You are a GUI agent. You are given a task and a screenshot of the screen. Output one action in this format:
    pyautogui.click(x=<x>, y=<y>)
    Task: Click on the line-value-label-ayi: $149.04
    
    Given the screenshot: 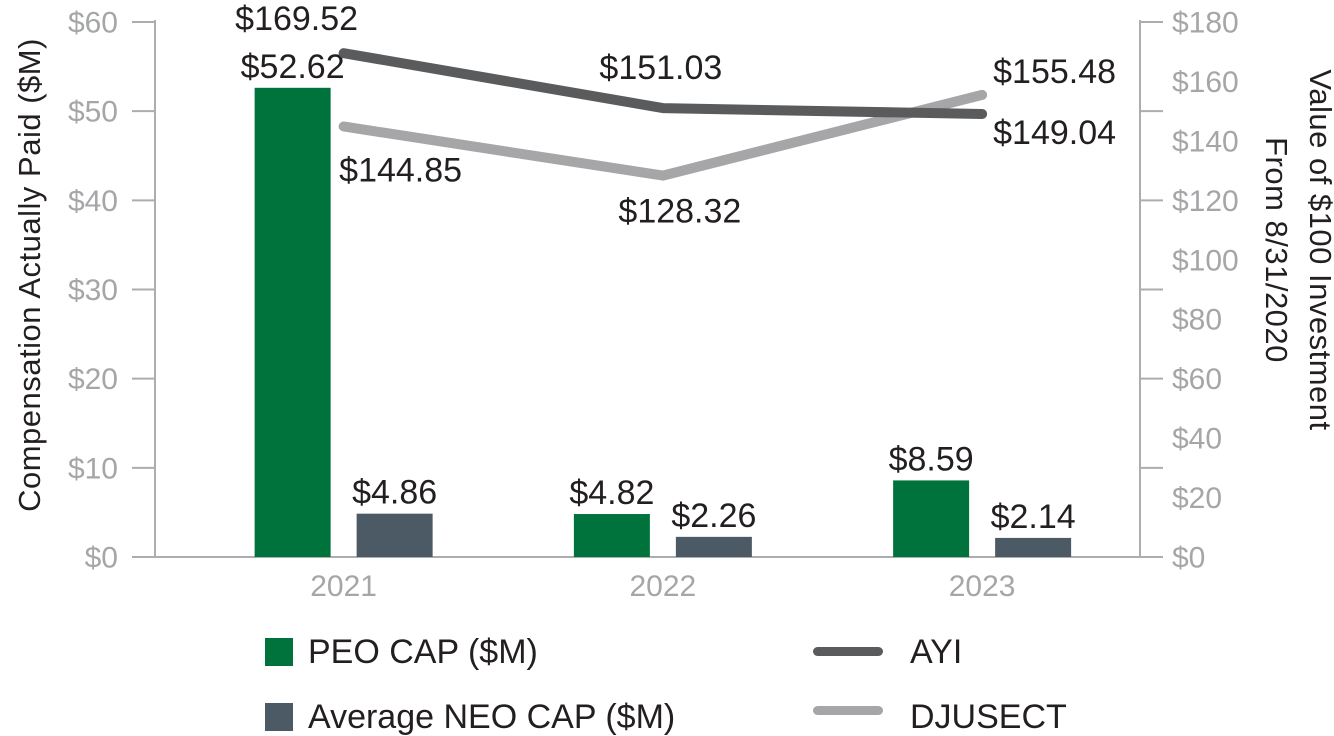 What is the action you would take?
    pyautogui.click(x=1054, y=133)
    